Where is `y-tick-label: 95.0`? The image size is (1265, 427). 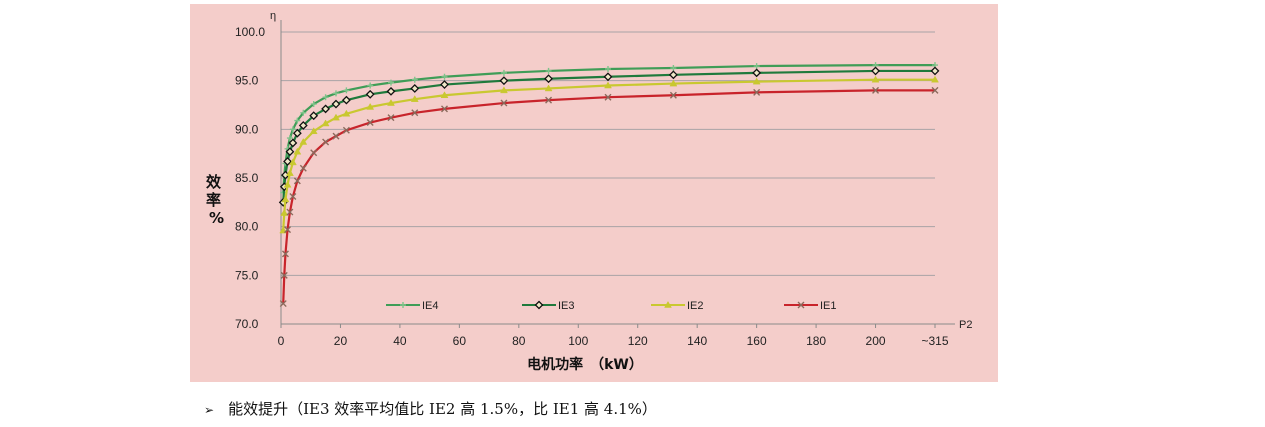
y-tick-label: 95.0 is located at coordinates (247, 81).